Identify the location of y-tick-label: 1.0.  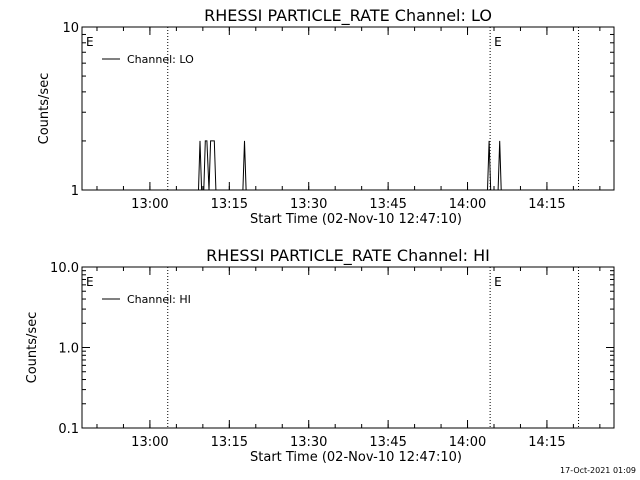
(68, 349).